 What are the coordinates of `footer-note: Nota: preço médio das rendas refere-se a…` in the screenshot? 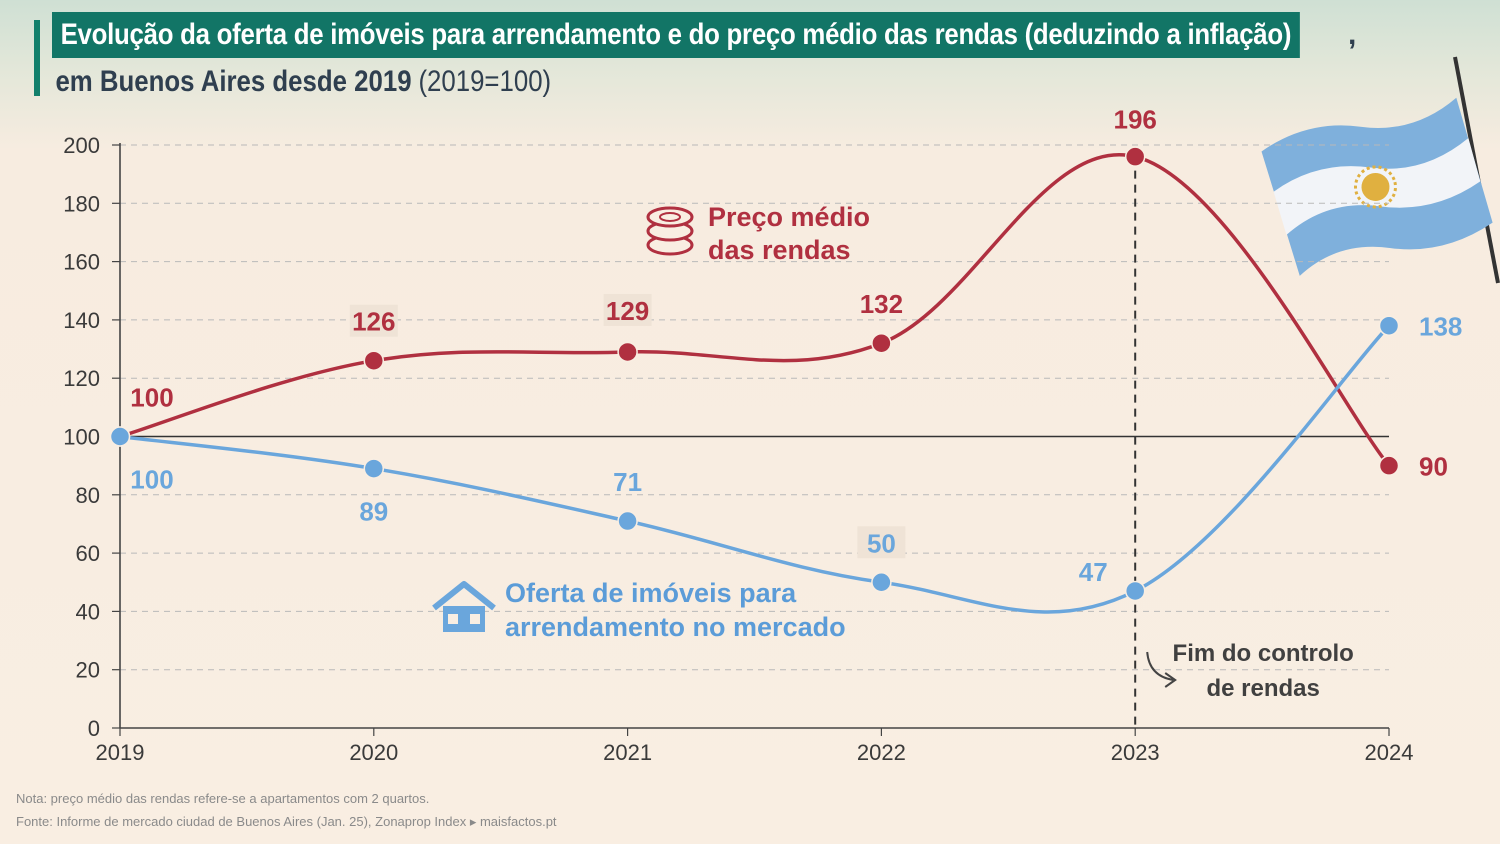 It's located at (223, 798).